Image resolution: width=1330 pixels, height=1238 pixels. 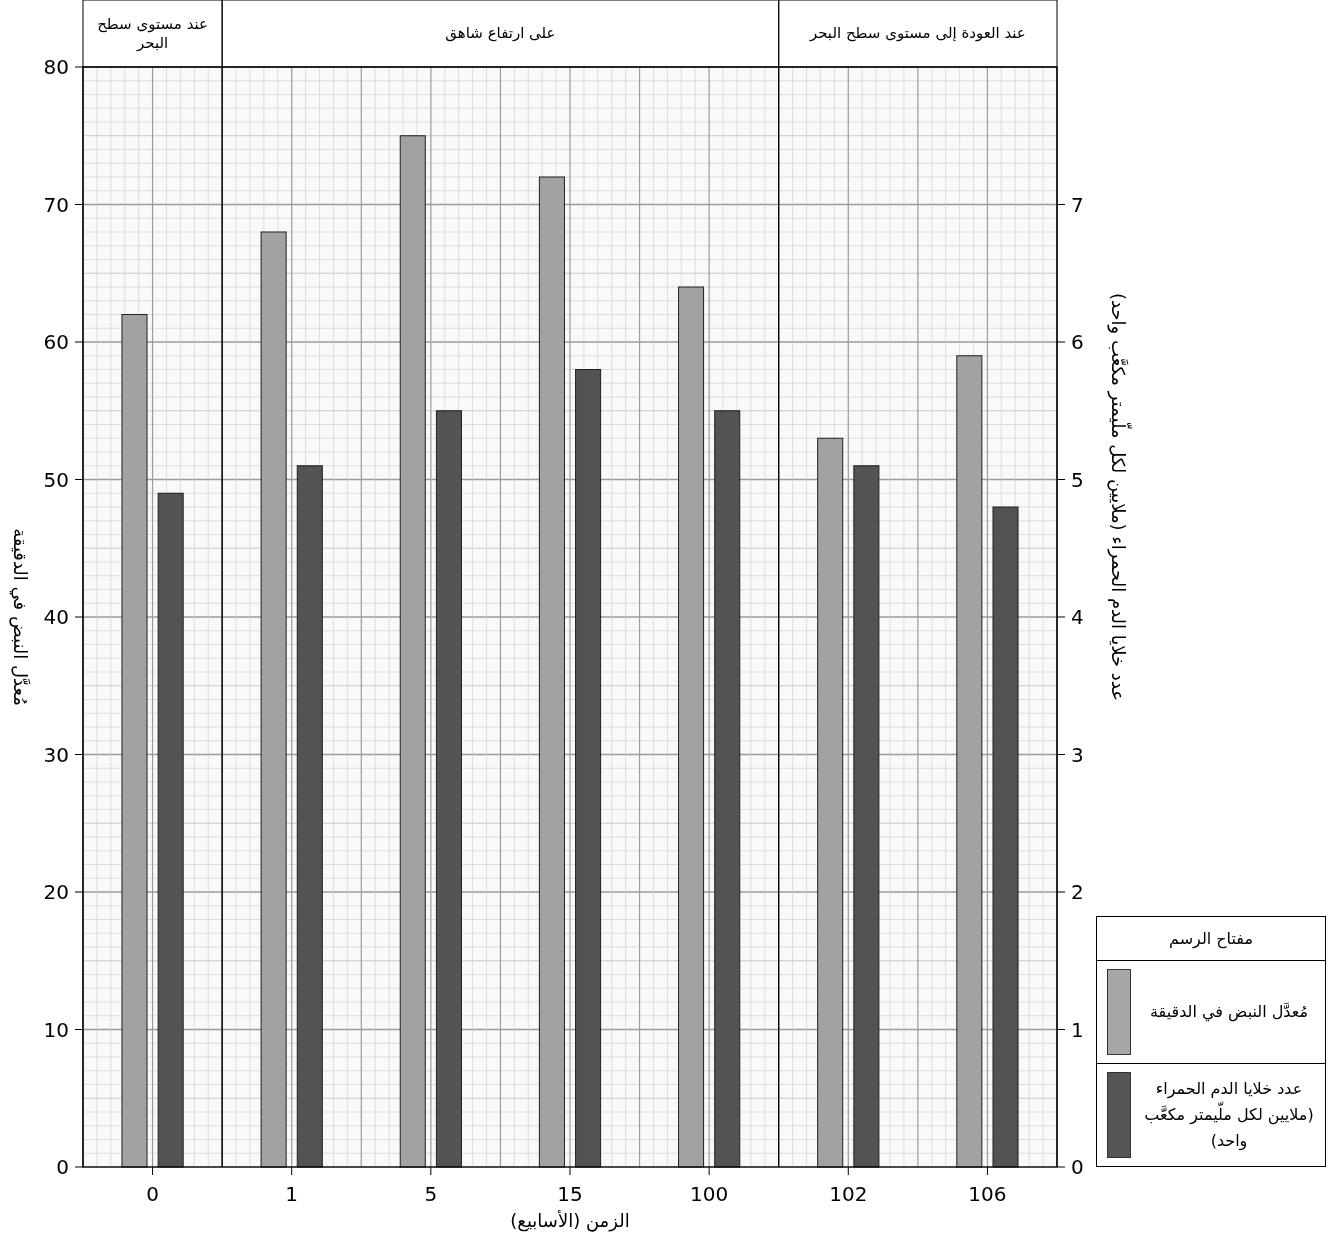 I want to click on x-tick-label: 0, so click(x=152, y=1194).